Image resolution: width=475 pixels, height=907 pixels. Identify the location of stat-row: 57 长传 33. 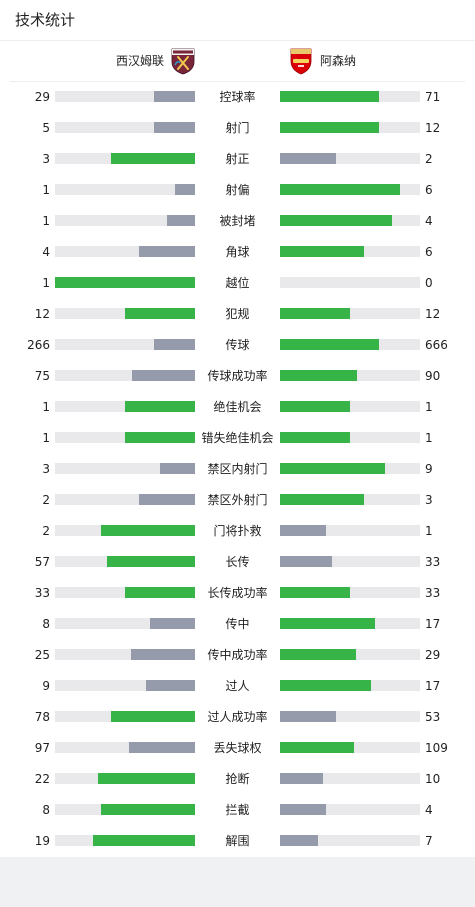
(237, 562).